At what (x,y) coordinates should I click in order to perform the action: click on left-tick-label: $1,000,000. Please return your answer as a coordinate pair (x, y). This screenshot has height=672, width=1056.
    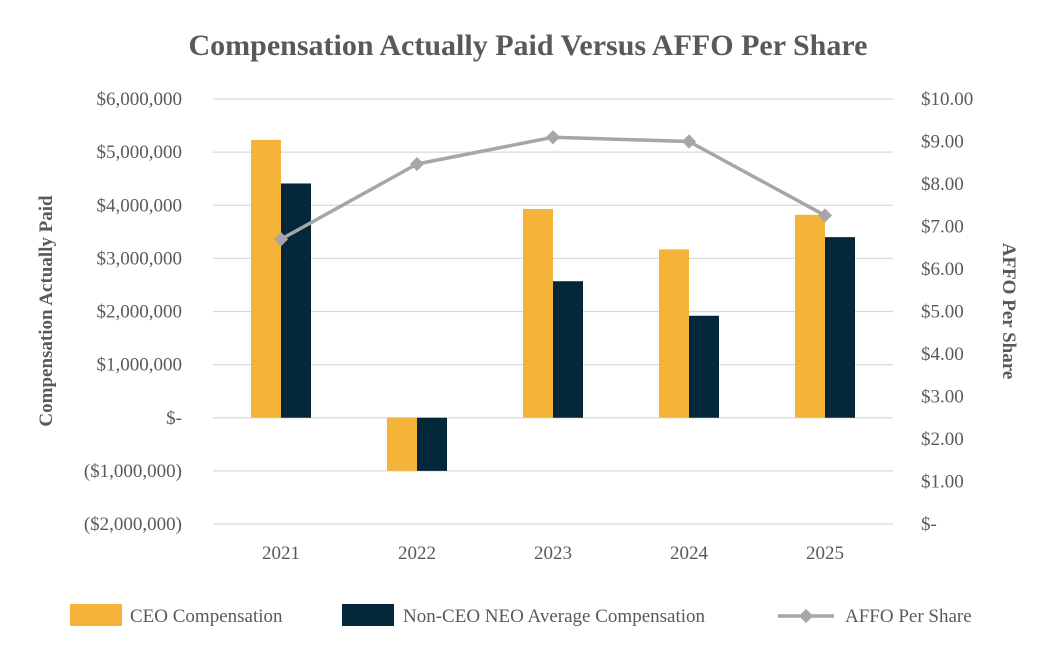
    Looking at the image, I should click on (140, 365).